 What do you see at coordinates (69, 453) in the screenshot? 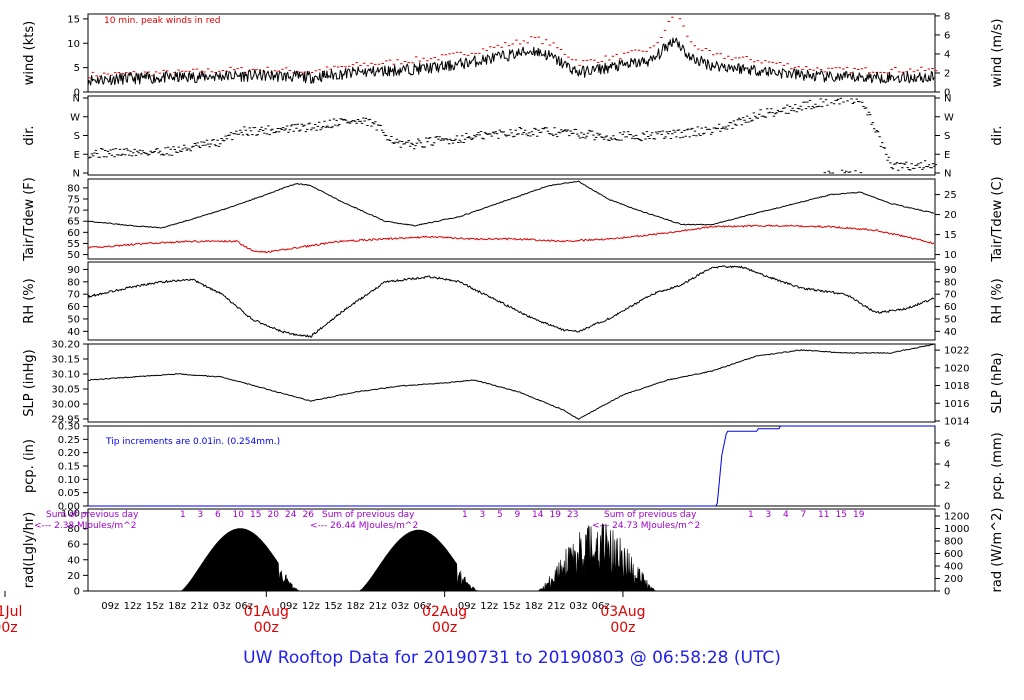
I see `left-tick-label-pcp: 0.20` at bounding box center [69, 453].